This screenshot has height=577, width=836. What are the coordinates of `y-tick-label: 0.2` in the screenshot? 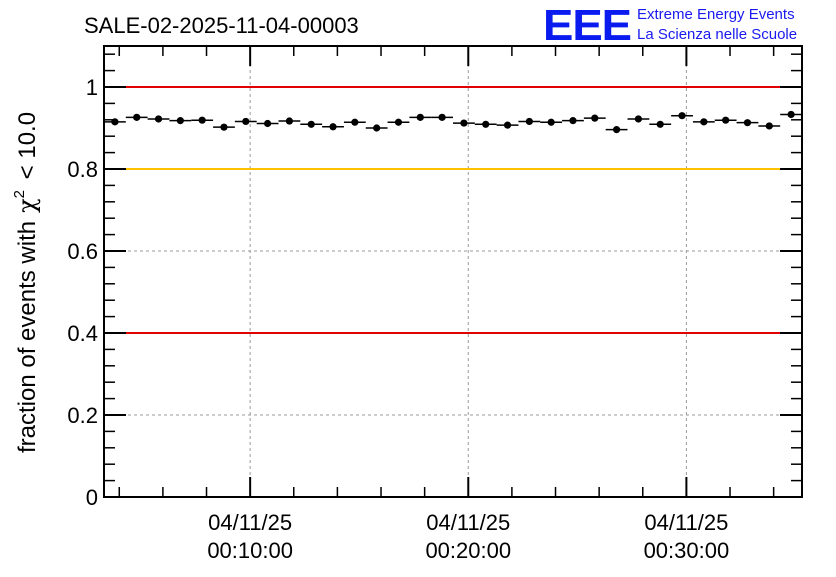 It's located at (82, 415).